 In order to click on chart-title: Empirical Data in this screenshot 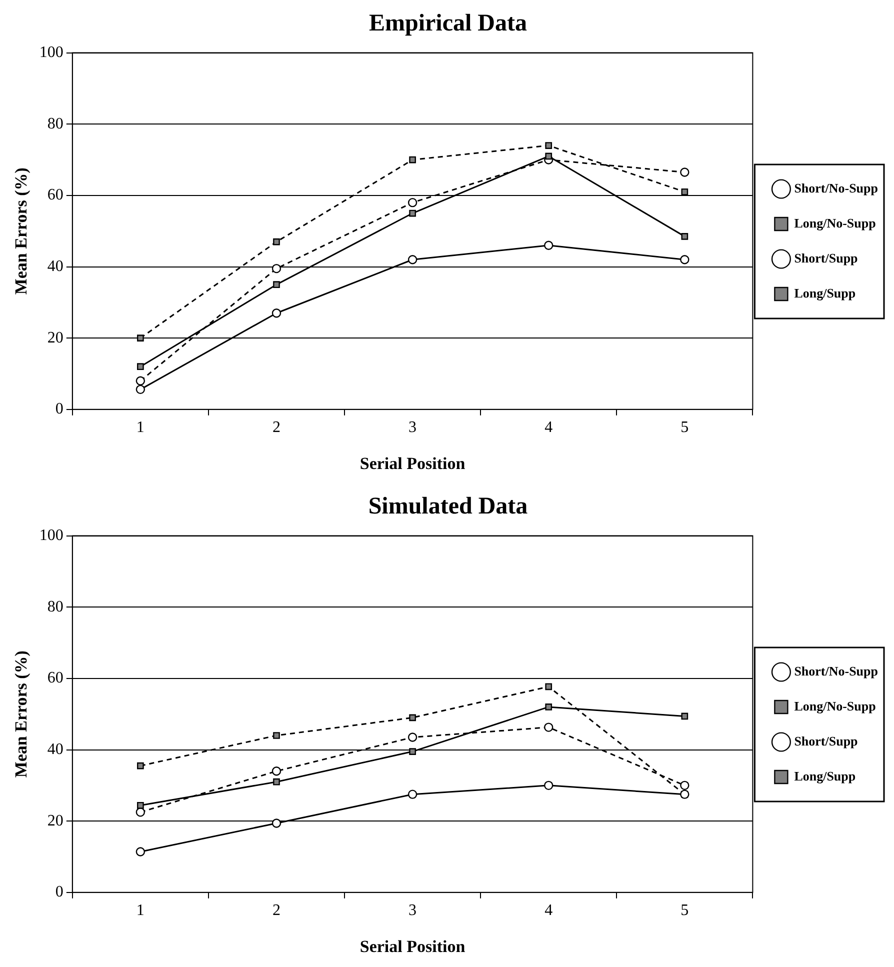, I will do `click(448, 23)`.